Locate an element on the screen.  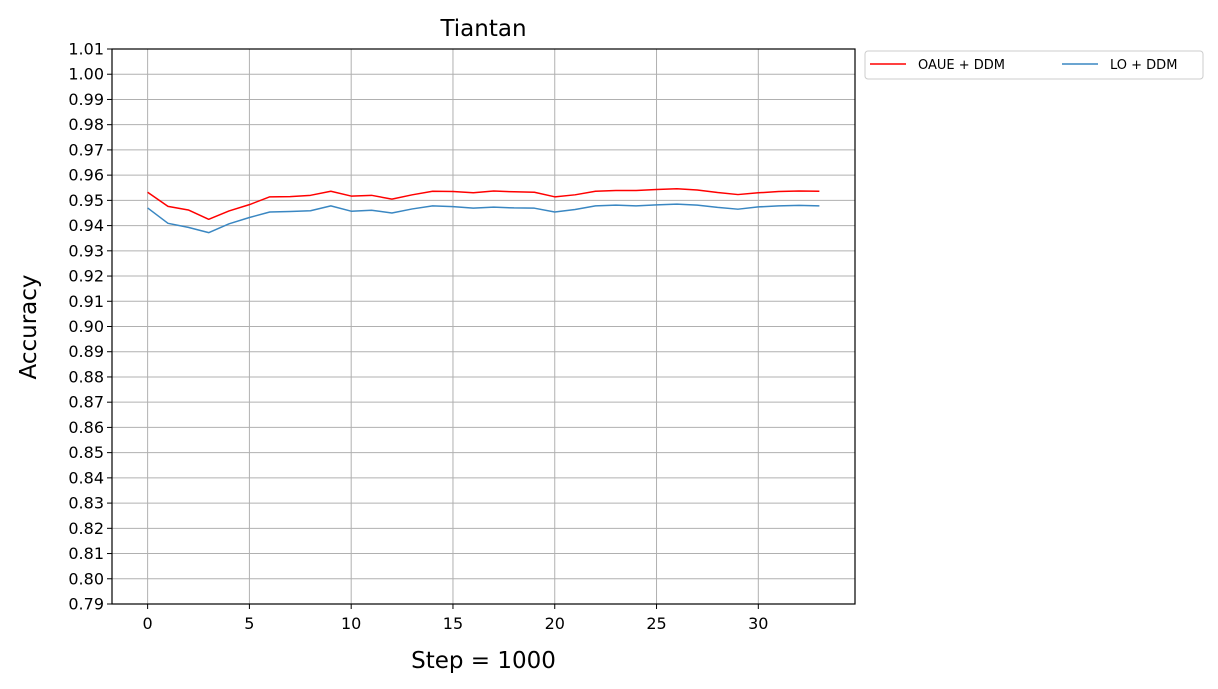
legend: OAUE + DDM LO + DDM is located at coordinates (1034, 65).